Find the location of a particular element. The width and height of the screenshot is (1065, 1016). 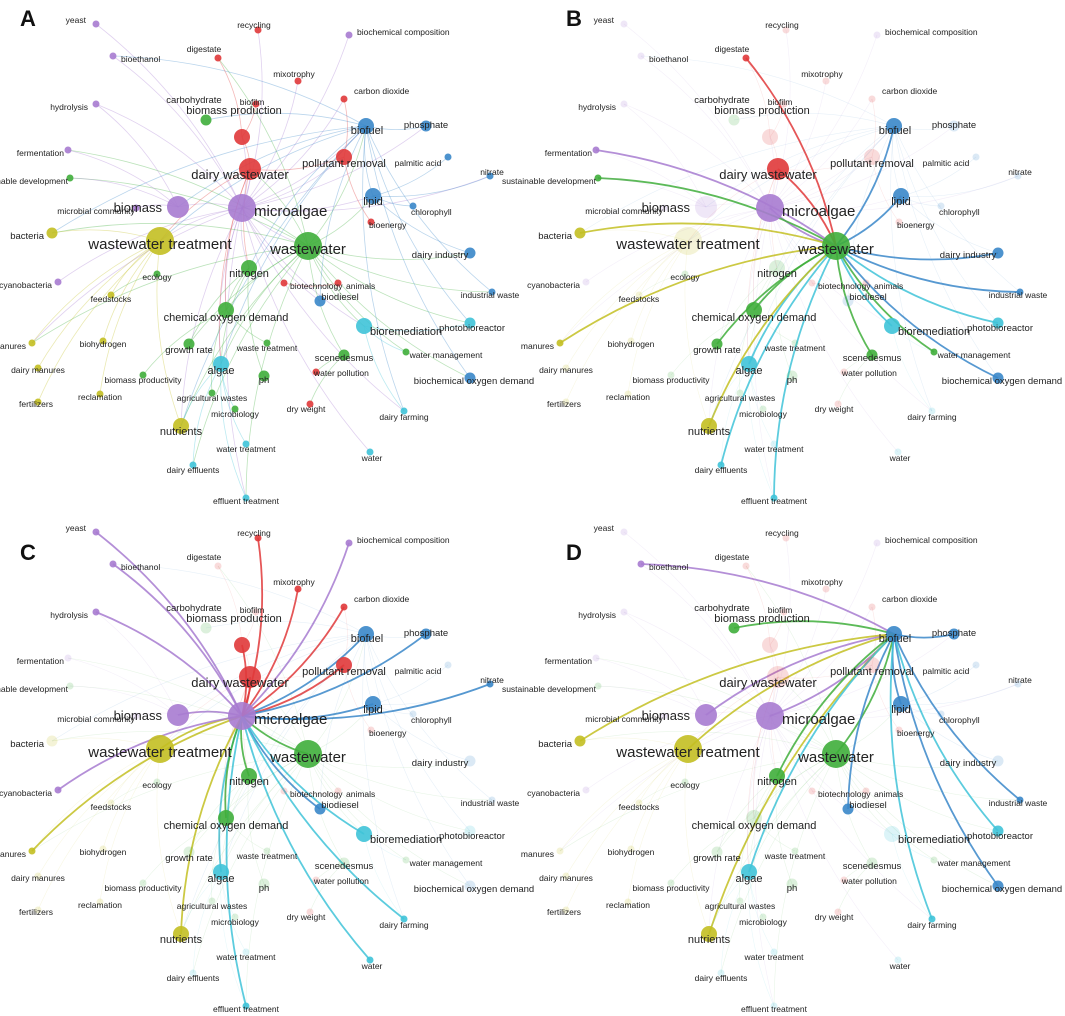

node-label: animals is located at coordinates (888, 794).